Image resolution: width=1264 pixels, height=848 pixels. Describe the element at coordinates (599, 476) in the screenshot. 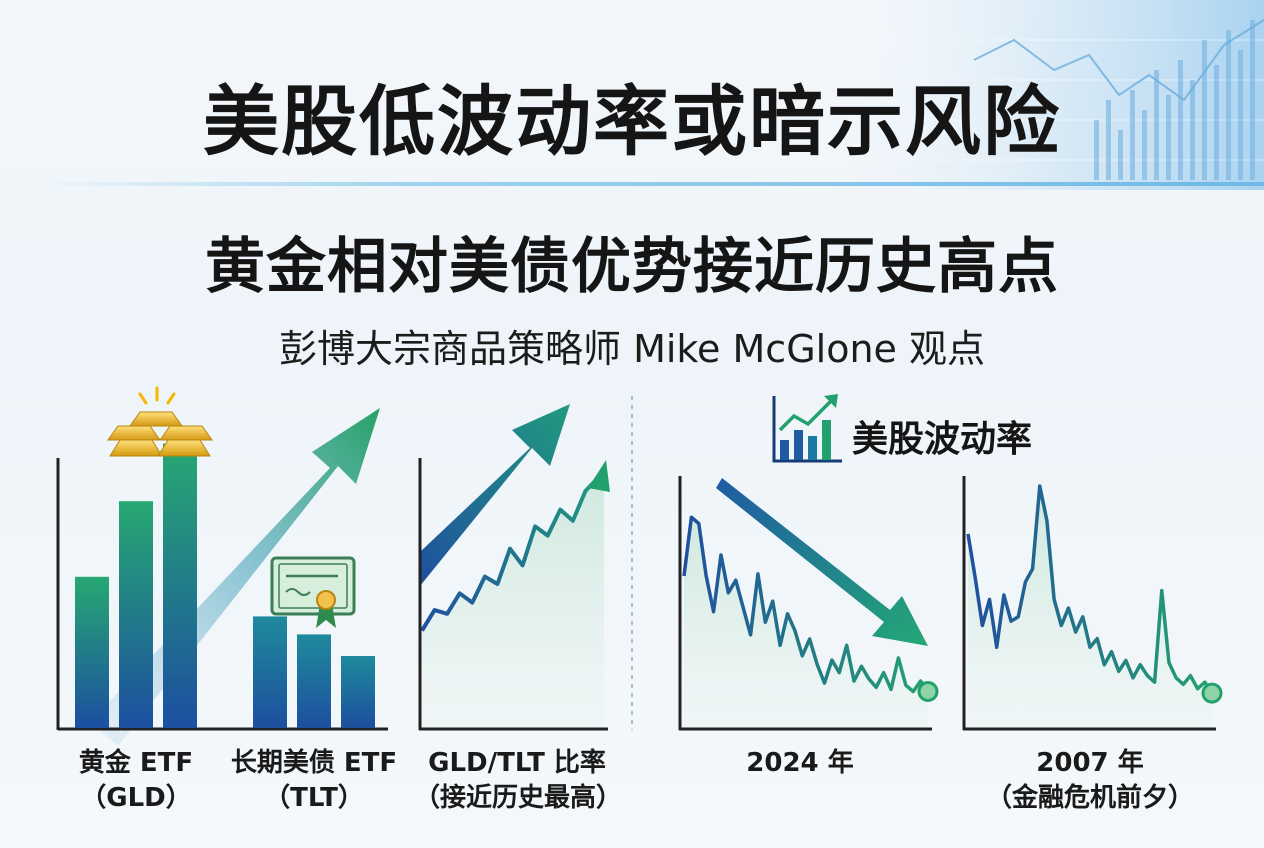

I see `ratio-arrowhead` at that location.